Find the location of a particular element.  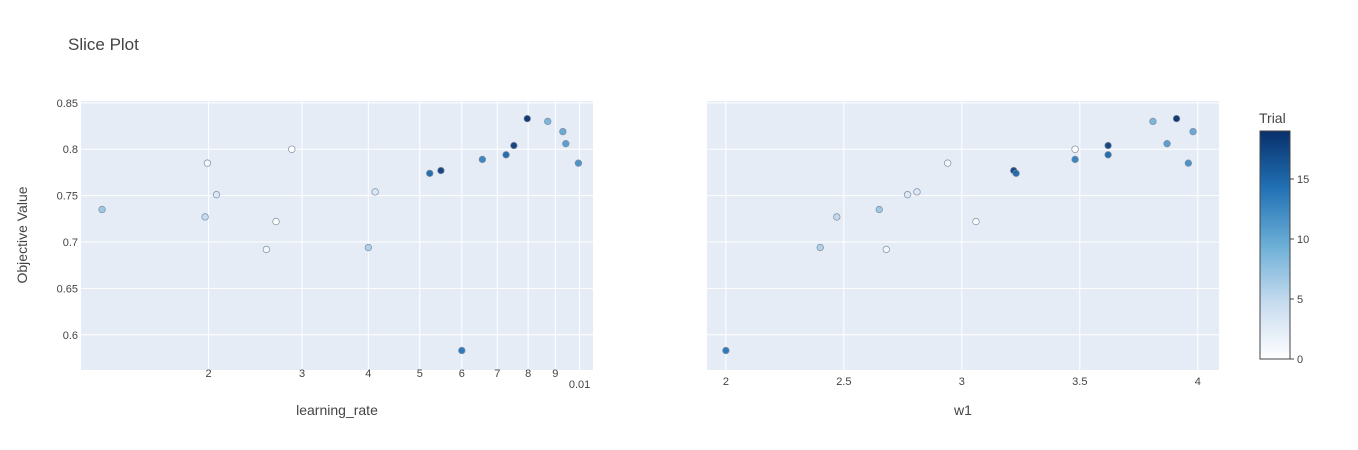

colorbar-tick-label: 5 is located at coordinates (1300, 300).